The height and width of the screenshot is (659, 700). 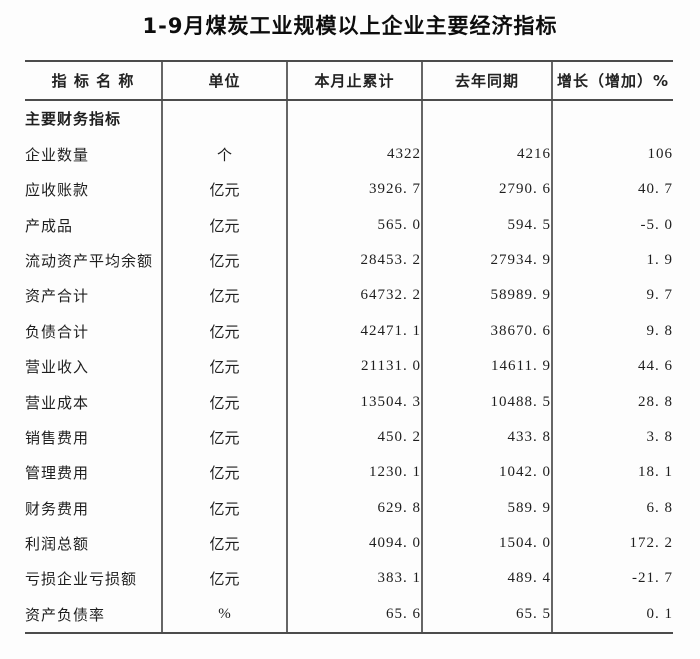 I want to click on current-value-cell: 64732. 2, so click(x=354, y=296).